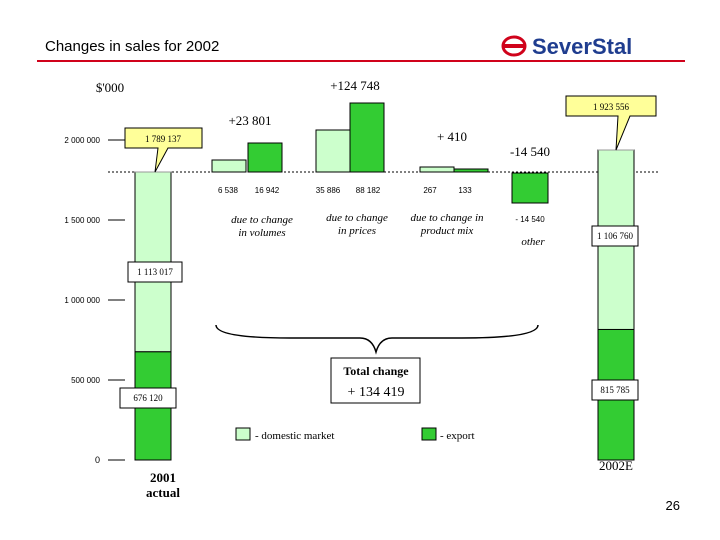 The image size is (720, 540). Describe the element at coordinates (228, 190) in the screenshot. I see `change-value-label: 6 538` at that location.